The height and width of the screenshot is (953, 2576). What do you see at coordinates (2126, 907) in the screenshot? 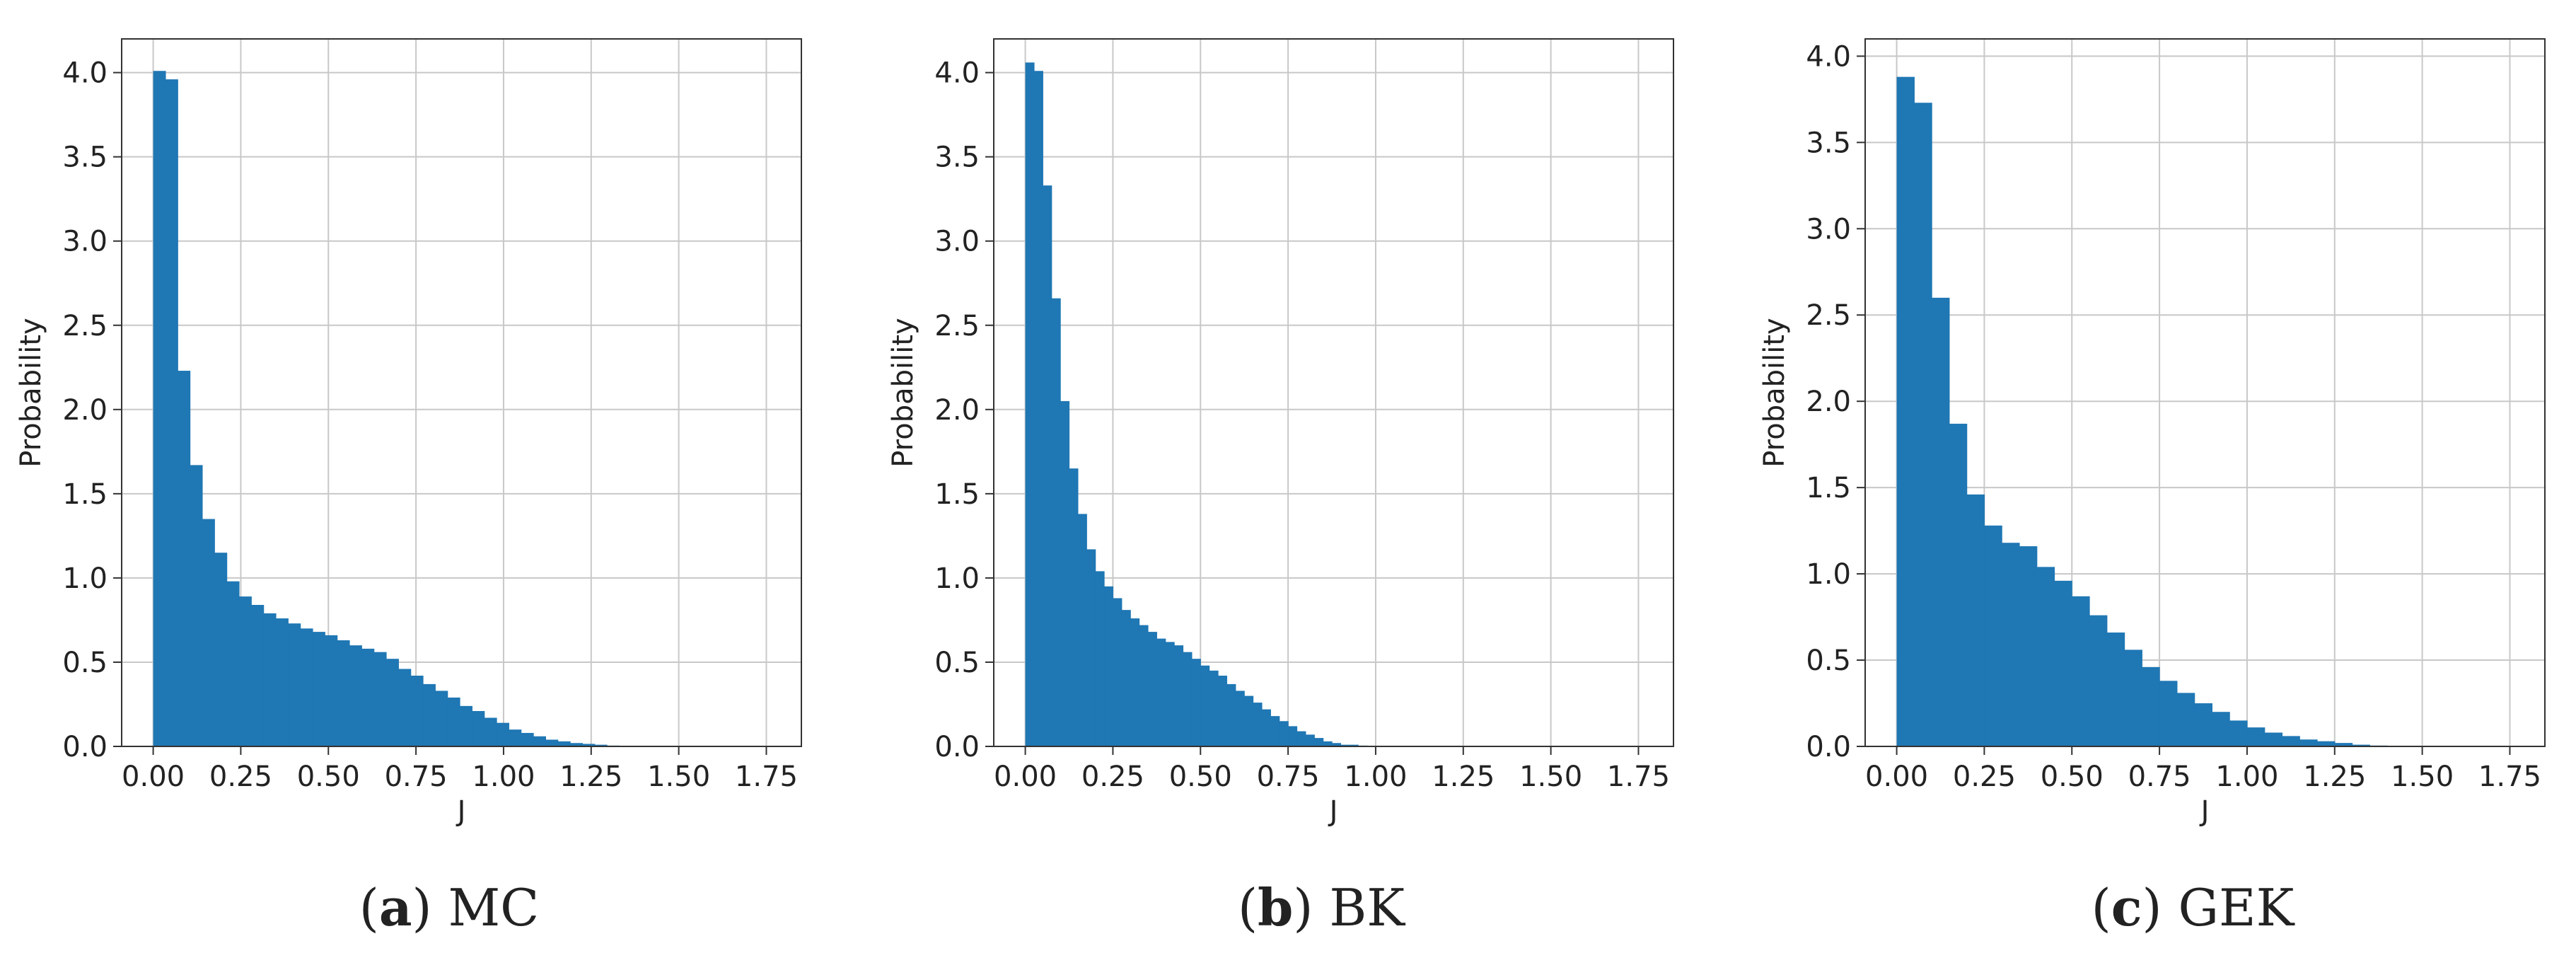
I see `caption-c-letter: c` at bounding box center [2126, 907].